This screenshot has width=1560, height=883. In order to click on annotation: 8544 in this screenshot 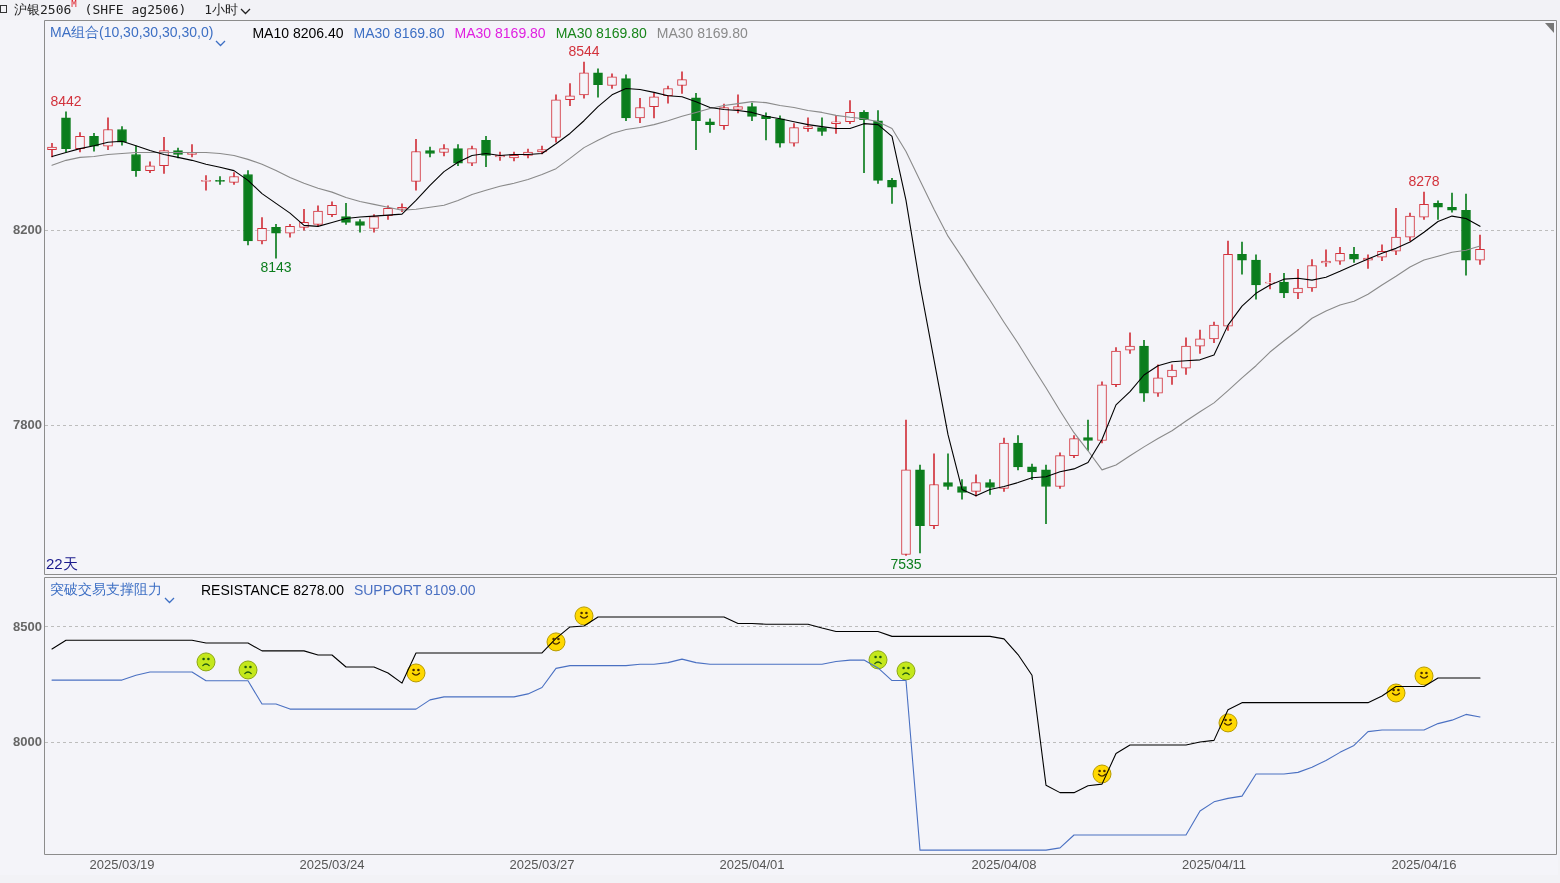, I will do `click(584, 50)`.